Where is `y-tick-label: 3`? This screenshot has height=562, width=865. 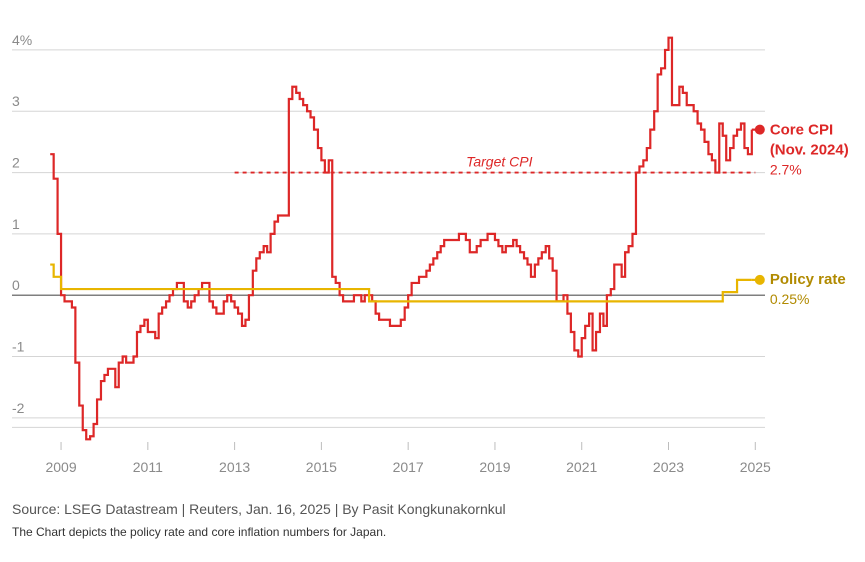 y-tick-label: 3 is located at coordinates (16, 101).